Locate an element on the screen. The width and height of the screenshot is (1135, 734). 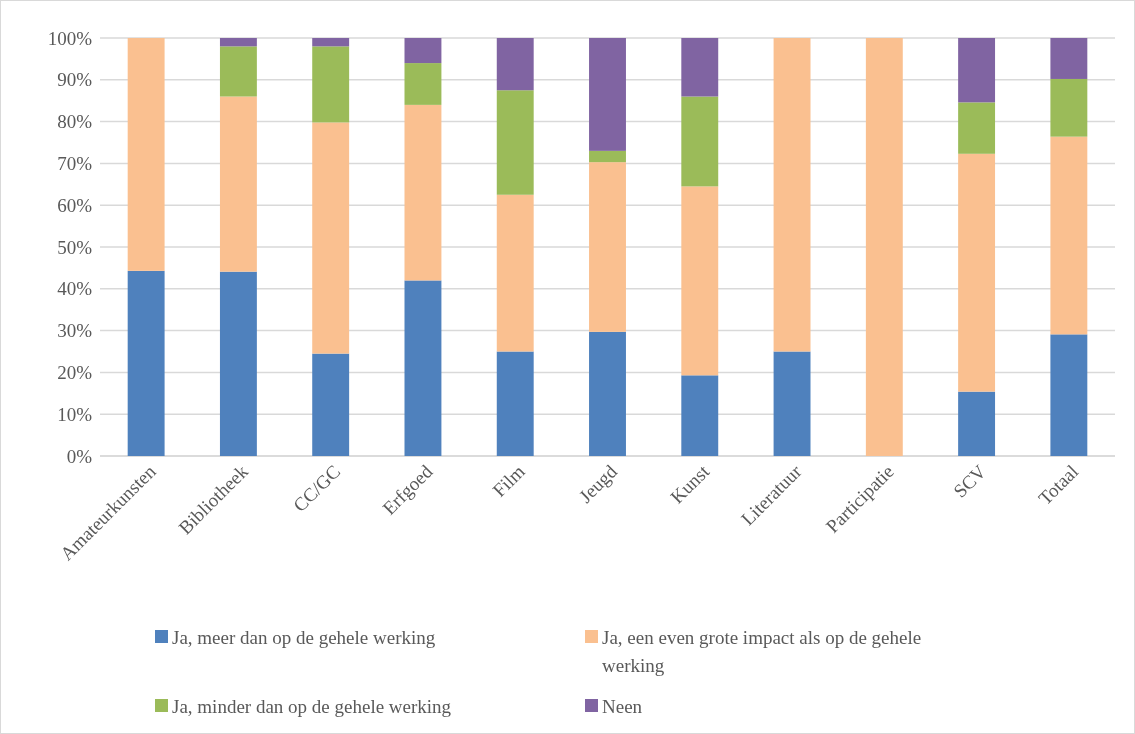
legend-label: Ja, een even grote impact als op de gehele werking is located at coordinates (762, 651).